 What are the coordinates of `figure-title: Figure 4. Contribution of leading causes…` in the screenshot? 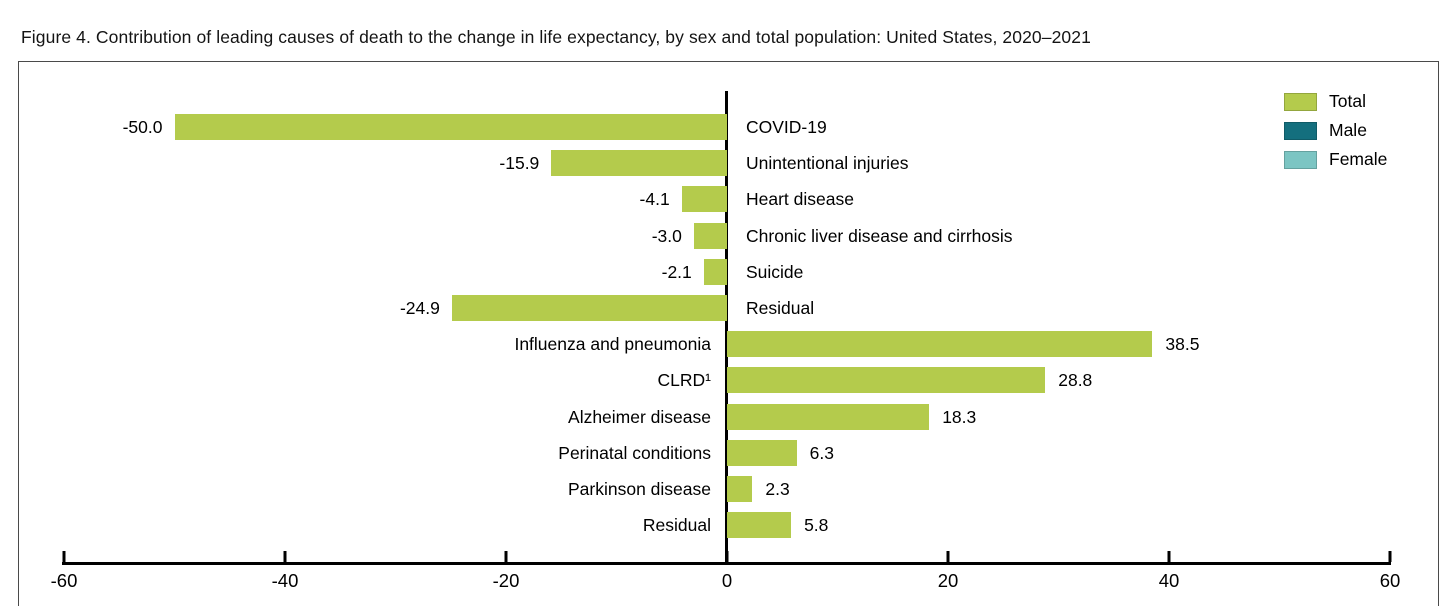 It's located at (556, 37).